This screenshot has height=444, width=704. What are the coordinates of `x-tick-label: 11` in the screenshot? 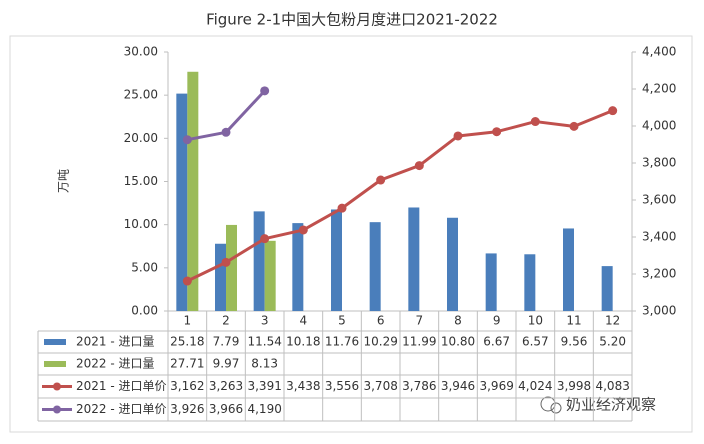 It's located at (573, 321).